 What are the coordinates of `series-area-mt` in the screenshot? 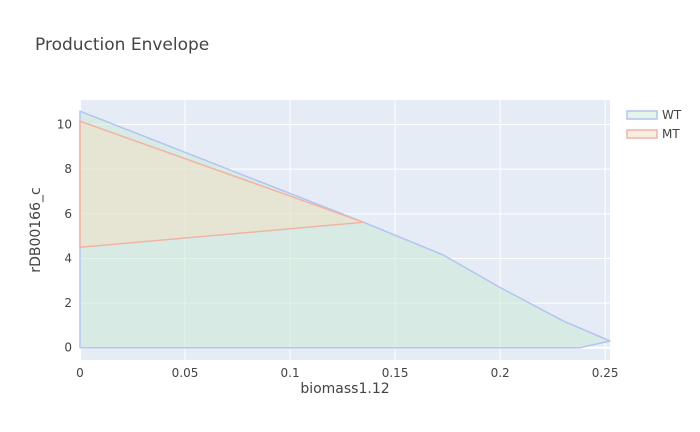 It's located at (222, 184).